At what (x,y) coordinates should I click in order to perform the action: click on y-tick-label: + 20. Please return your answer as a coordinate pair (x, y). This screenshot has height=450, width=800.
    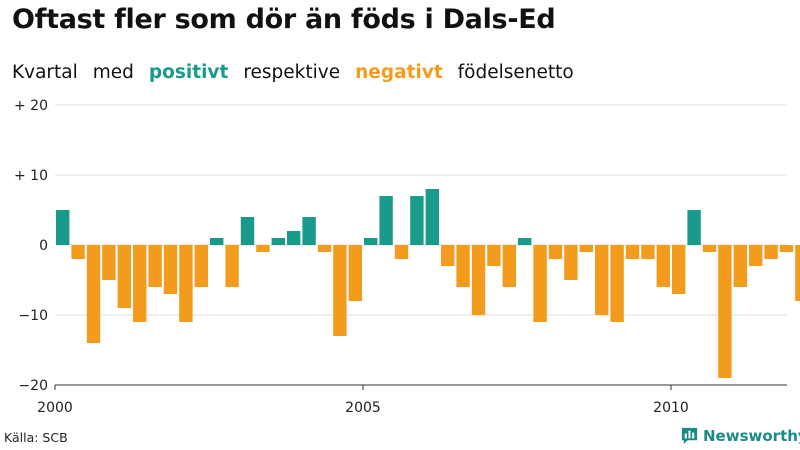
    Looking at the image, I should click on (31, 106).